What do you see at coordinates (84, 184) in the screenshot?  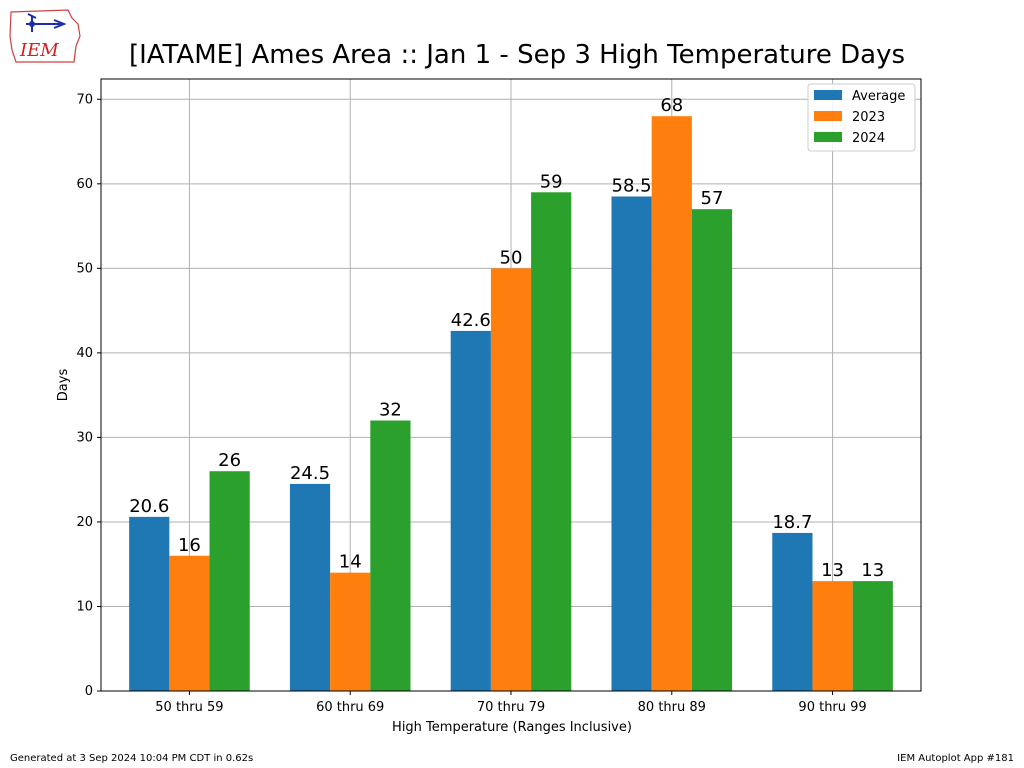 I see `y-tick-label: 60` at bounding box center [84, 184].